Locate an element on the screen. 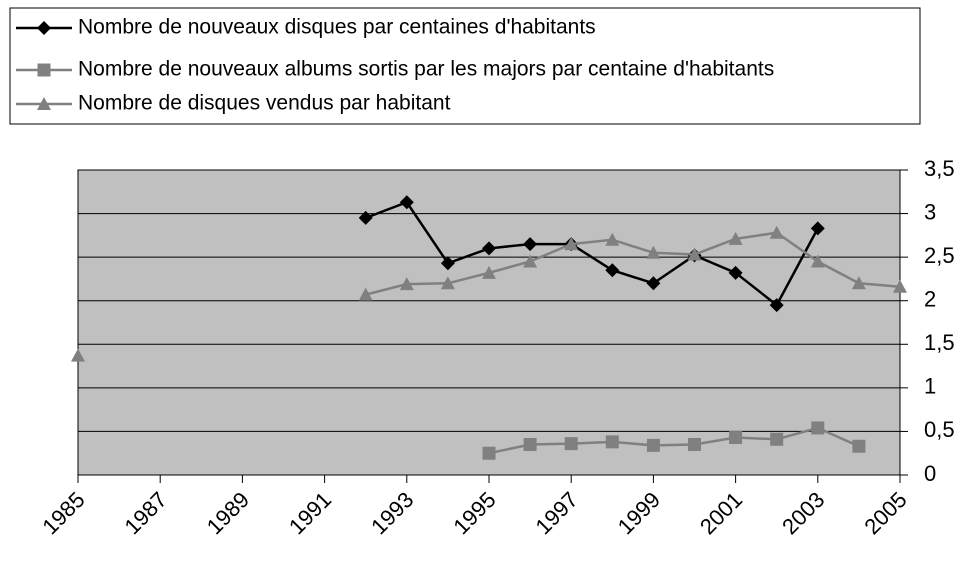 The height and width of the screenshot is (567, 965). y-tick-label: 2,5 is located at coordinates (939, 255).